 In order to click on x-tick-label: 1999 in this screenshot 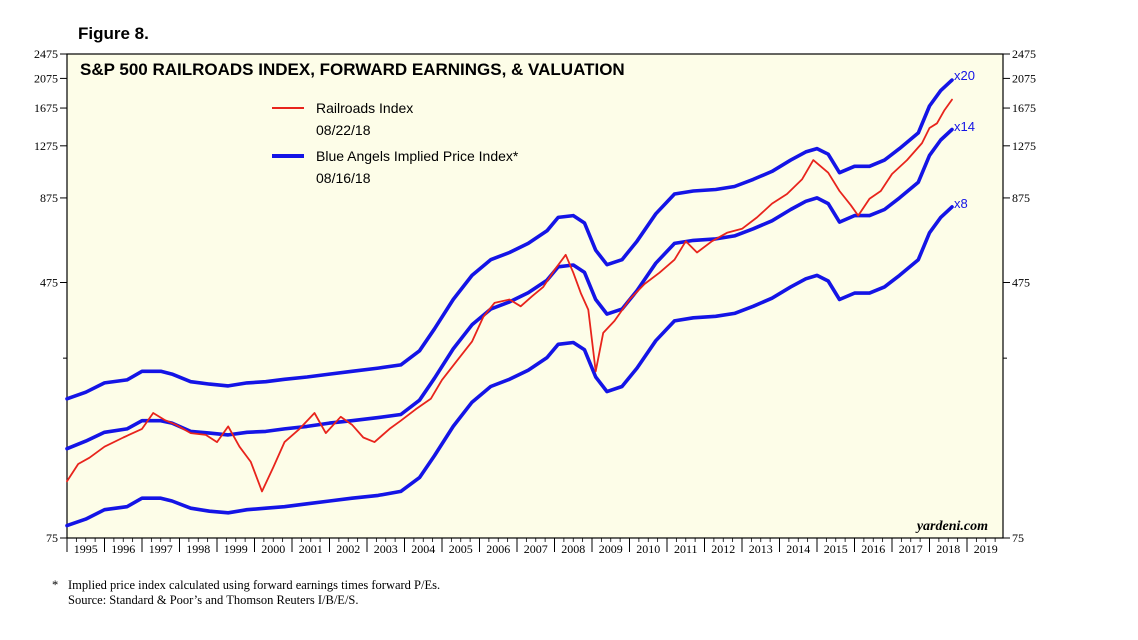, I will do `click(236, 549)`.